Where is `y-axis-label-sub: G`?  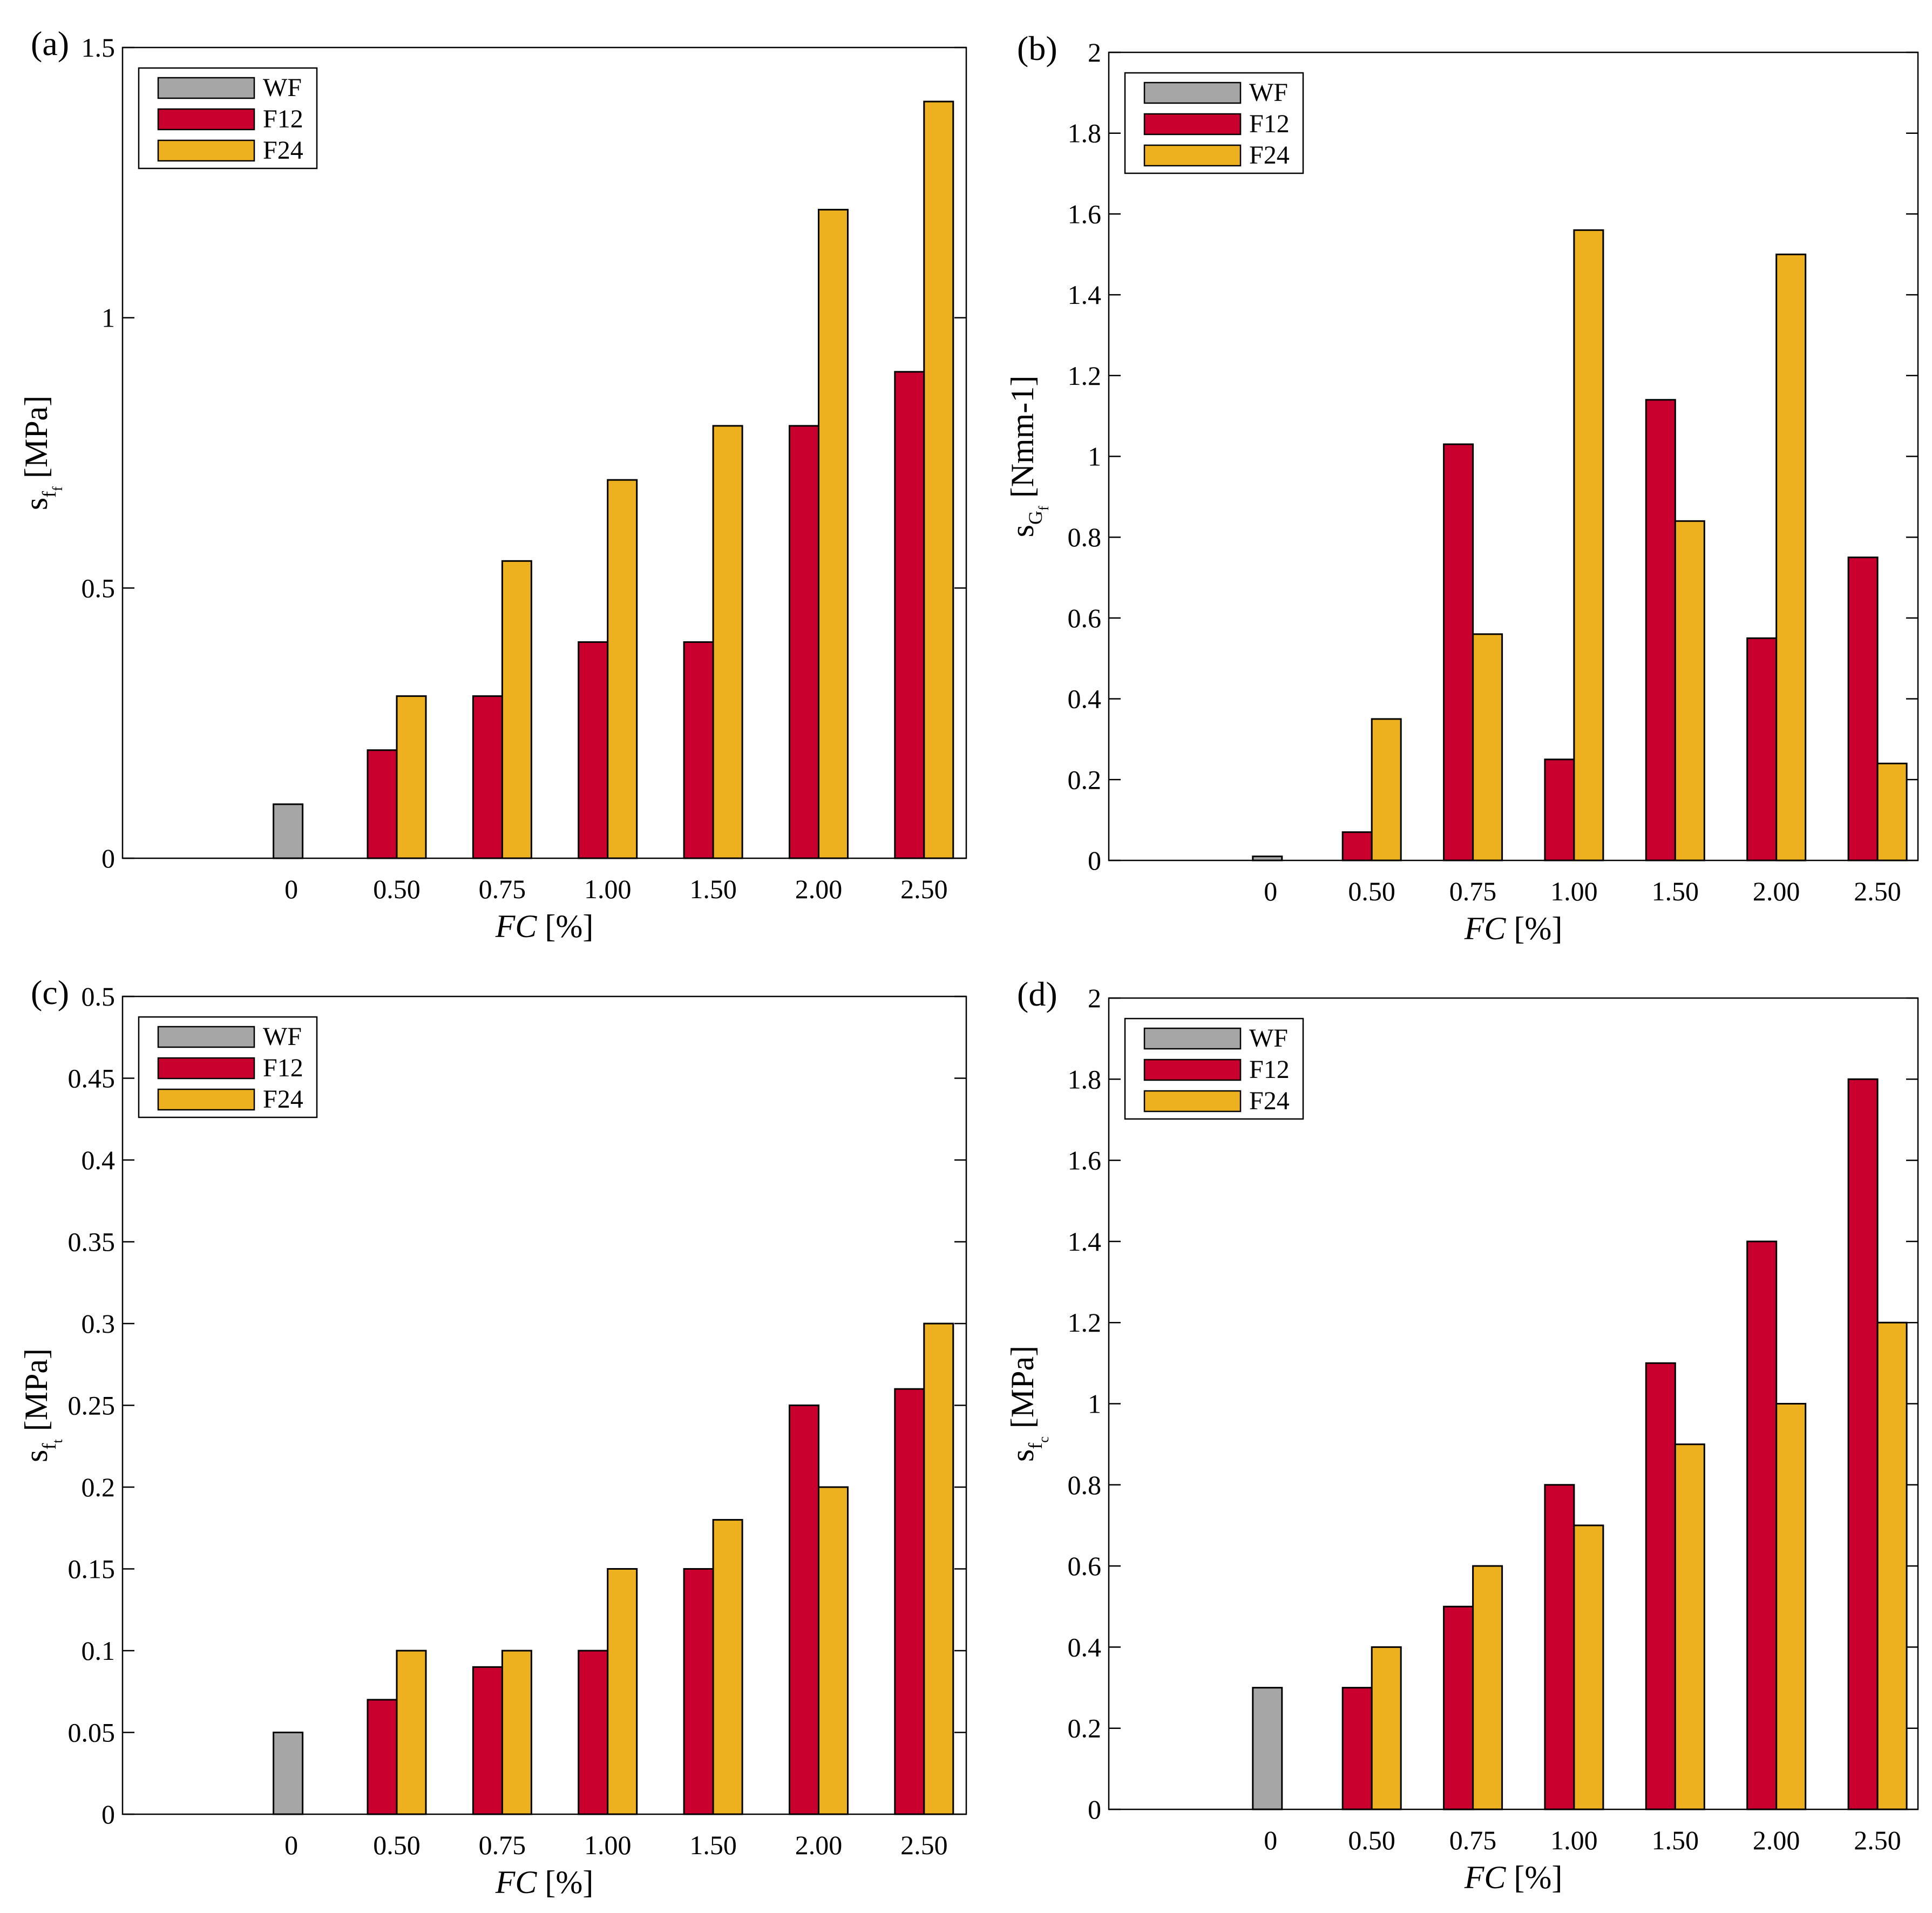 y-axis-label-sub: G is located at coordinates (1035, 518).